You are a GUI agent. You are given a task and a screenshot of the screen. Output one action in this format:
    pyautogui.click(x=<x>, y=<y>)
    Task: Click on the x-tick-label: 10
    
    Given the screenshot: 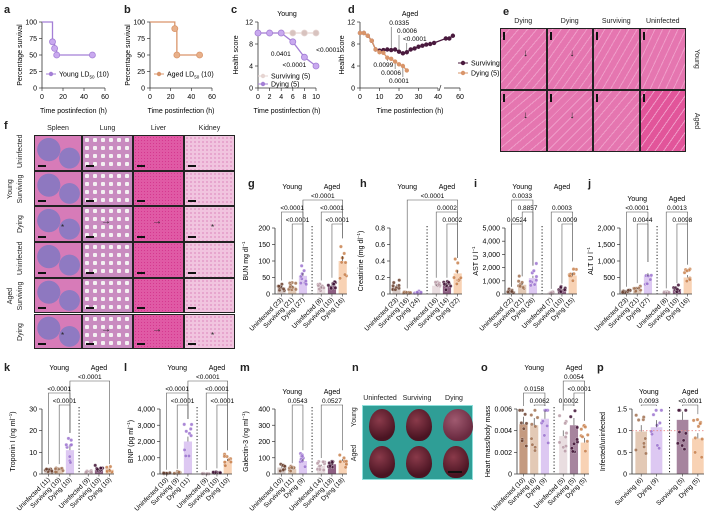 What is the action you would take?
    pyautogui.click(x=380, y=97)
    